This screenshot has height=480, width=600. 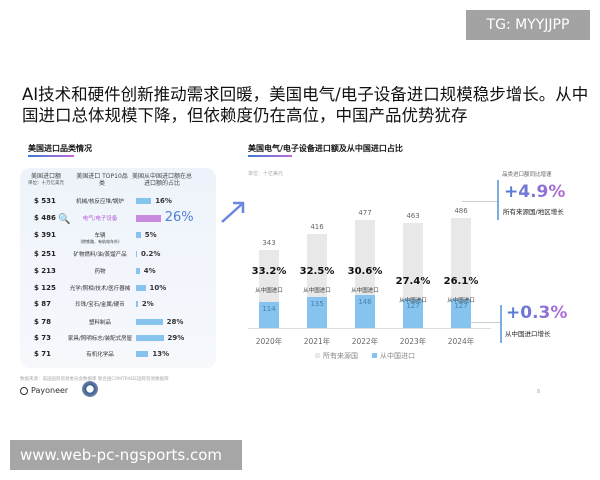 What do you see at coordinates (461, 211) in the screenshot?
I see `total-value-label: 486` at bounding box center [461, 211].